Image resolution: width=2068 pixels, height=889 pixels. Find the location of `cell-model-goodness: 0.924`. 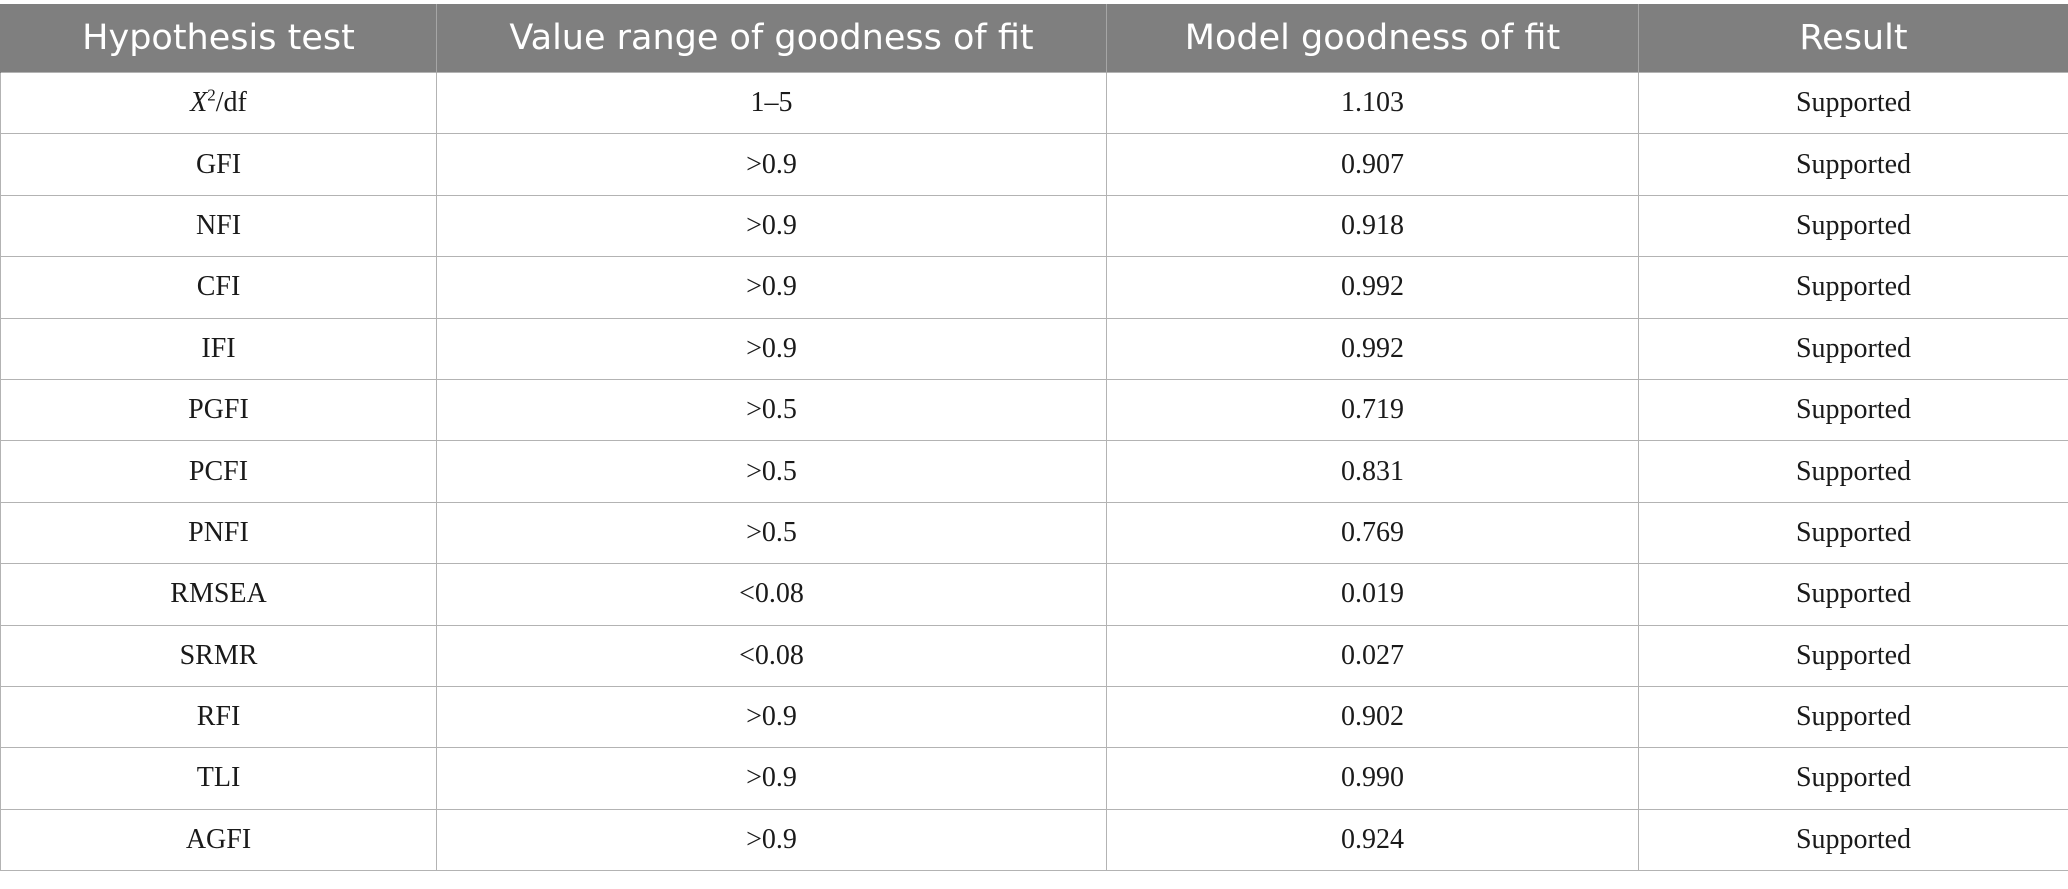

cell-model-goodness: 0.924 is located at coordinates (1372, 840).